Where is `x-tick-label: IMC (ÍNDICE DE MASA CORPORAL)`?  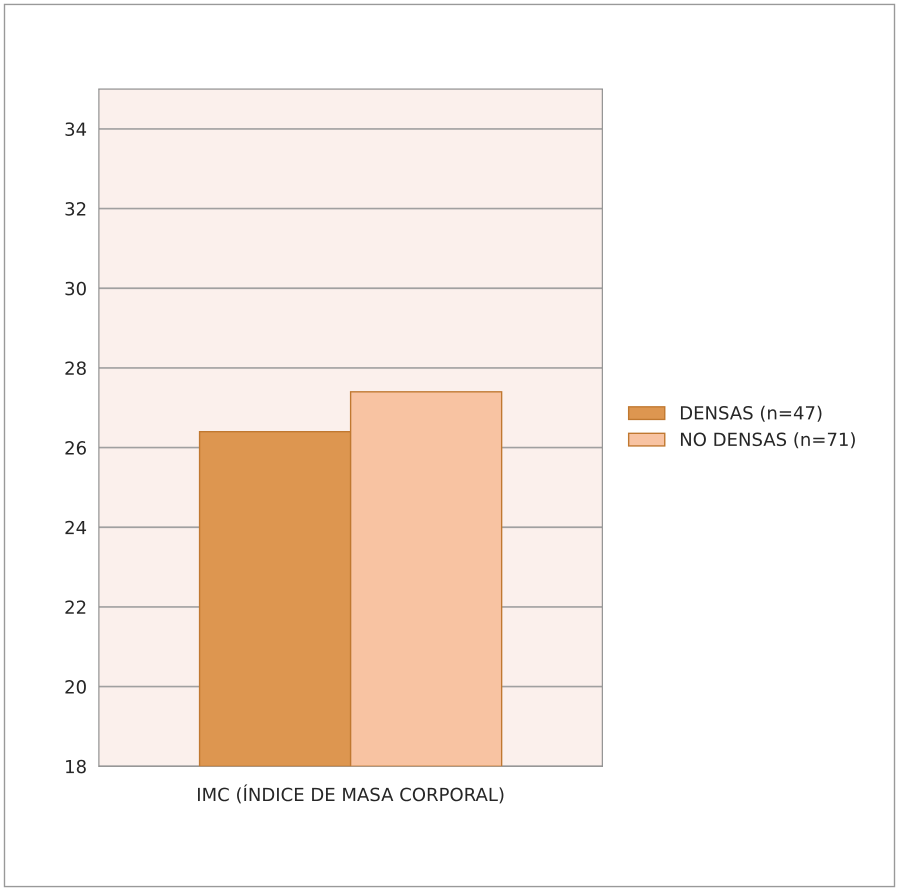 x-tick-label: IMC (ÍNDICE DE MASA CORPORAL) is located at coordinates (351, 794).